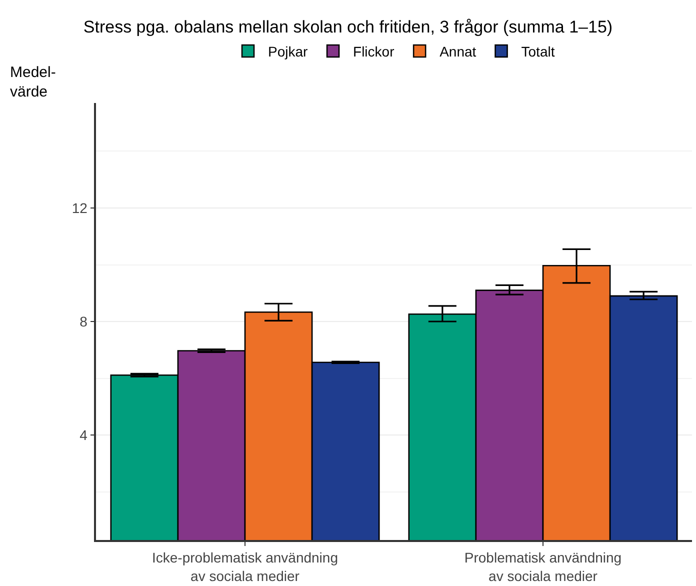  I want to click on x-tick-label: Icke-problematisk användning av sociala medier, so click(245, 567).